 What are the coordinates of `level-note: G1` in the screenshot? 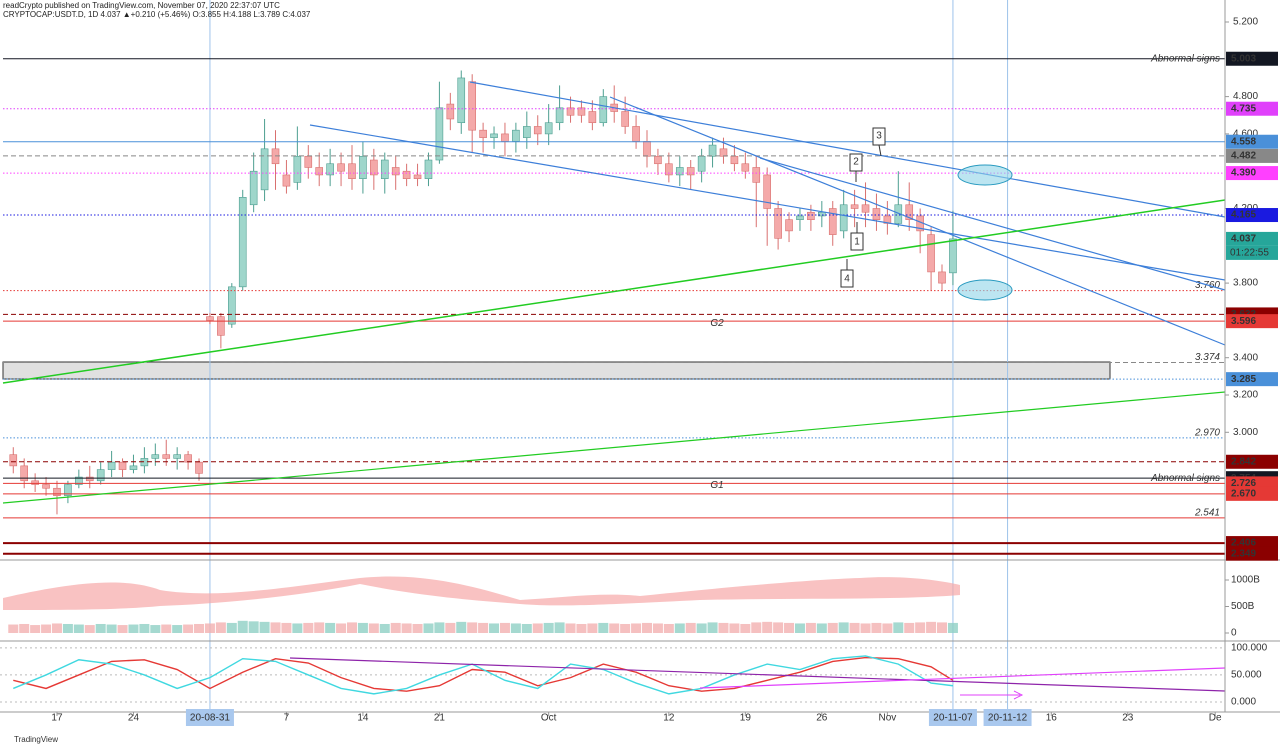 It's located at (716, 485).